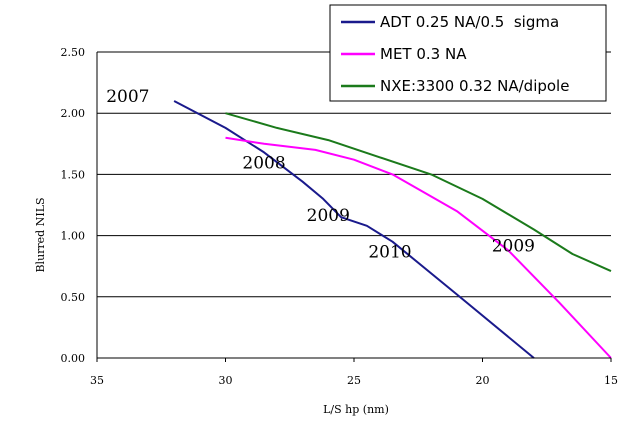 The image size is (640, 435). I want to click on annotation-1: 2008, so click(263, 163).